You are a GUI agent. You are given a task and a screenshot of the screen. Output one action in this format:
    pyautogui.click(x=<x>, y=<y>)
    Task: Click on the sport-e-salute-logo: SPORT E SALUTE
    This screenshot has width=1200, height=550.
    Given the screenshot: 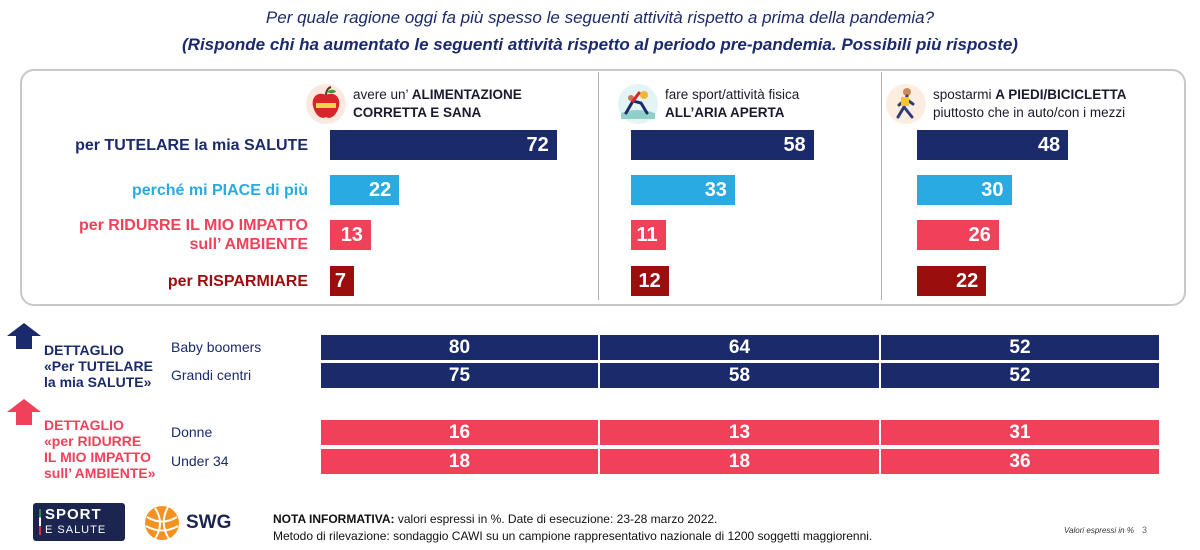 What is the action you would take?
    pyautogui.click(x=79, y=522)
    